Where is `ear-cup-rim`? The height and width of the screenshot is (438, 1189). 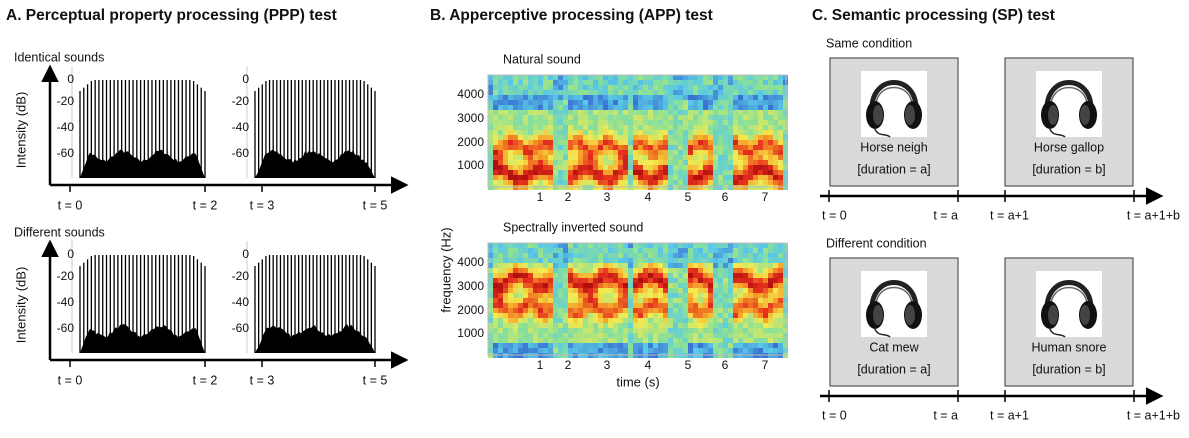 ear-cup-rim is located at coordinates (878, 315).